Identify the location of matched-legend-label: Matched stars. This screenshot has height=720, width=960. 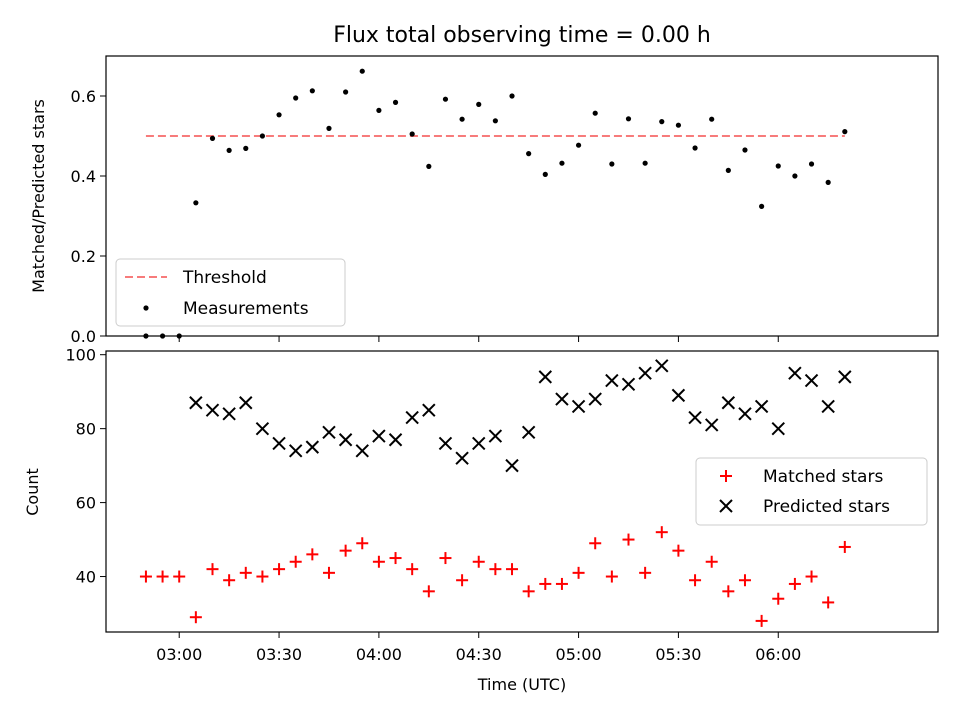
(823, 477).